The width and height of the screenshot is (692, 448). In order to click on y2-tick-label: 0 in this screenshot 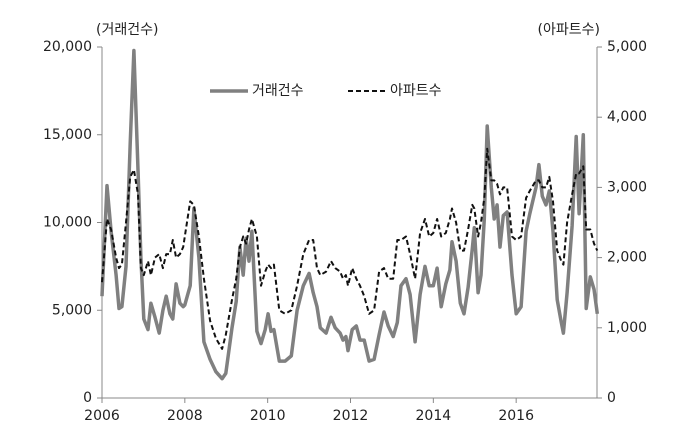, I will do `click(611, 398)`.